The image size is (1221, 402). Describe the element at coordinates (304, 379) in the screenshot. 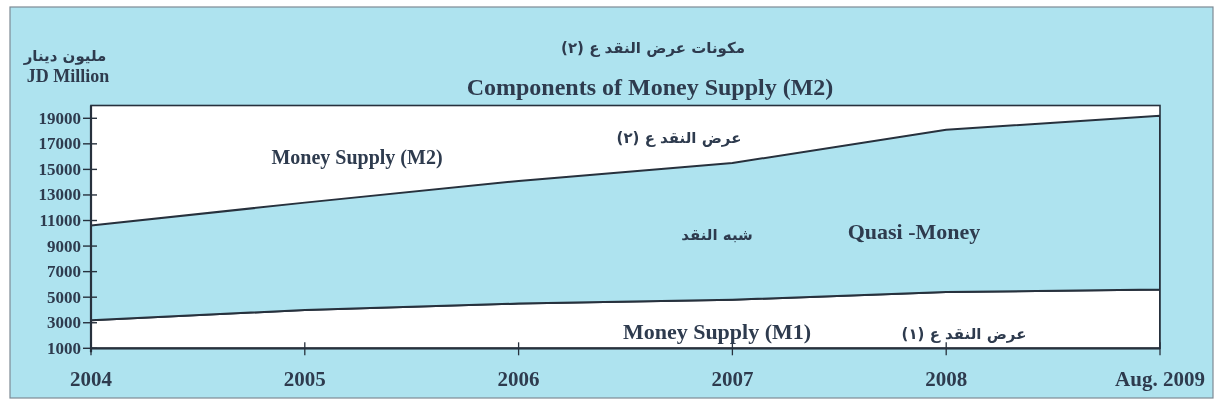

I see `x-tick-label: 2005` at that location.